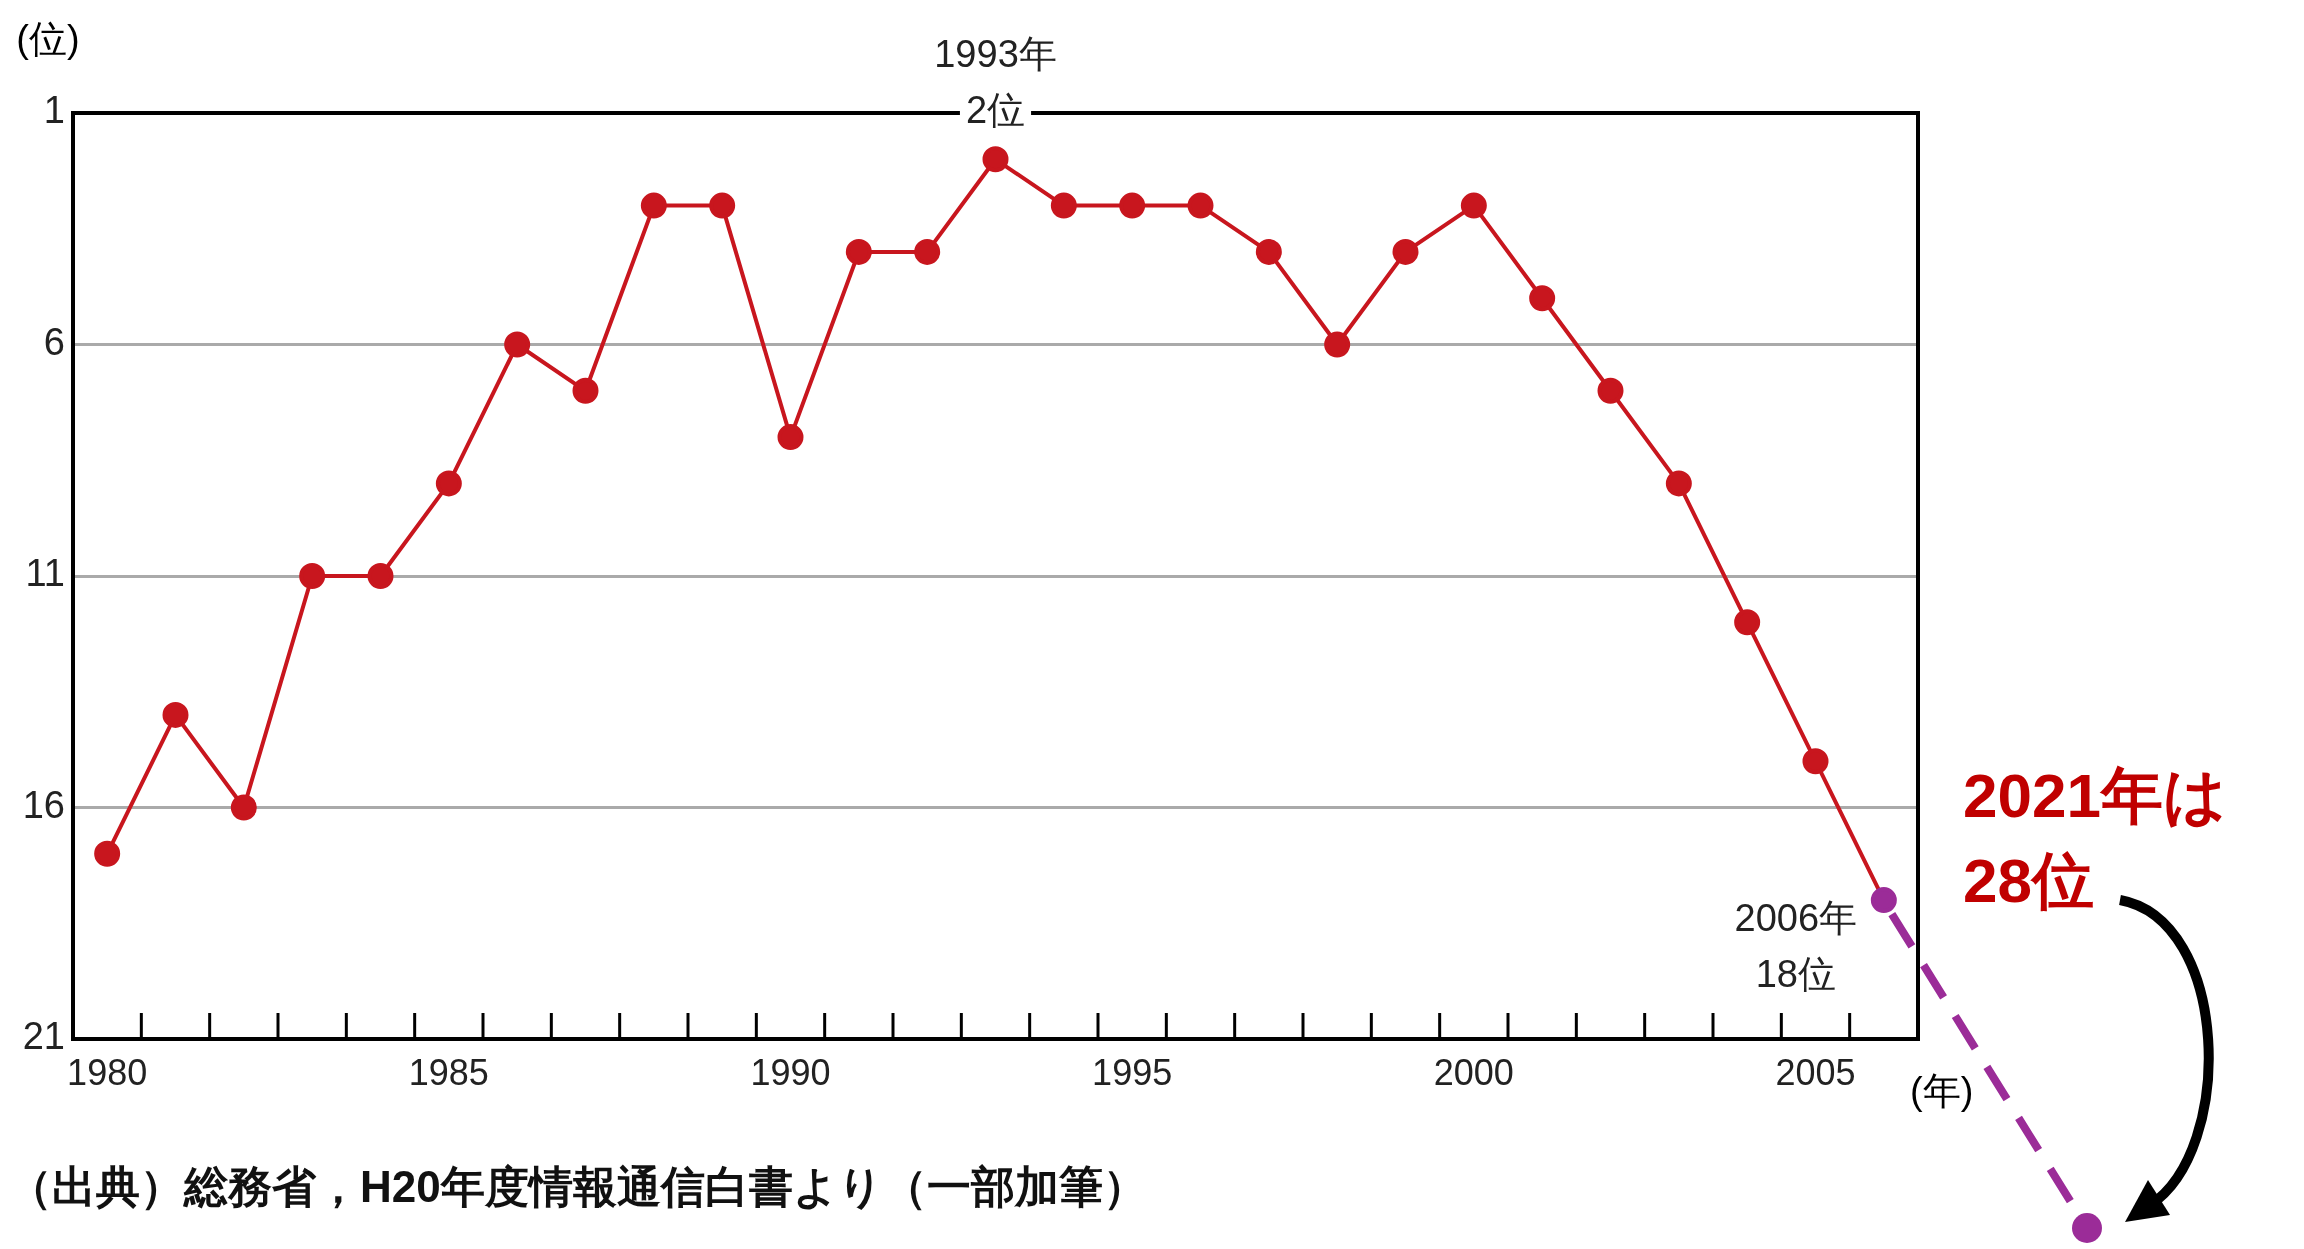  Describe the element at coordinates (107, 1072) in the screenshot. I see `x-tick-label: 1980` at that location.